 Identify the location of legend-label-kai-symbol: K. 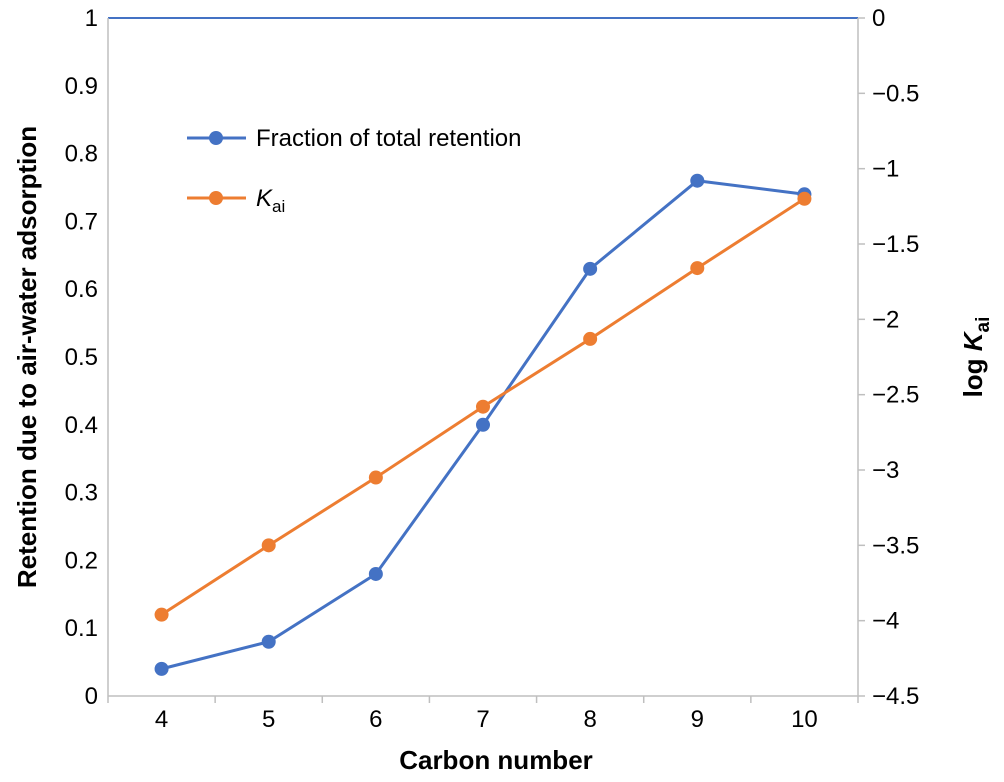
(264, 198).